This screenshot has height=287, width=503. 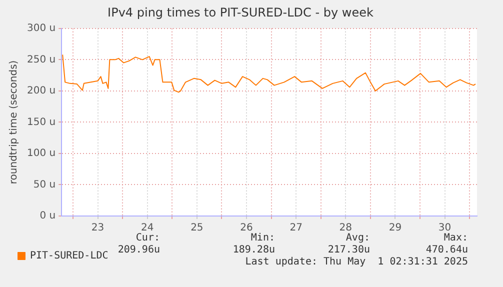 What do you see at coordinates (253, 250) in the screenshot?
I see `text: 189.28u` at bounding box center [253, 250].